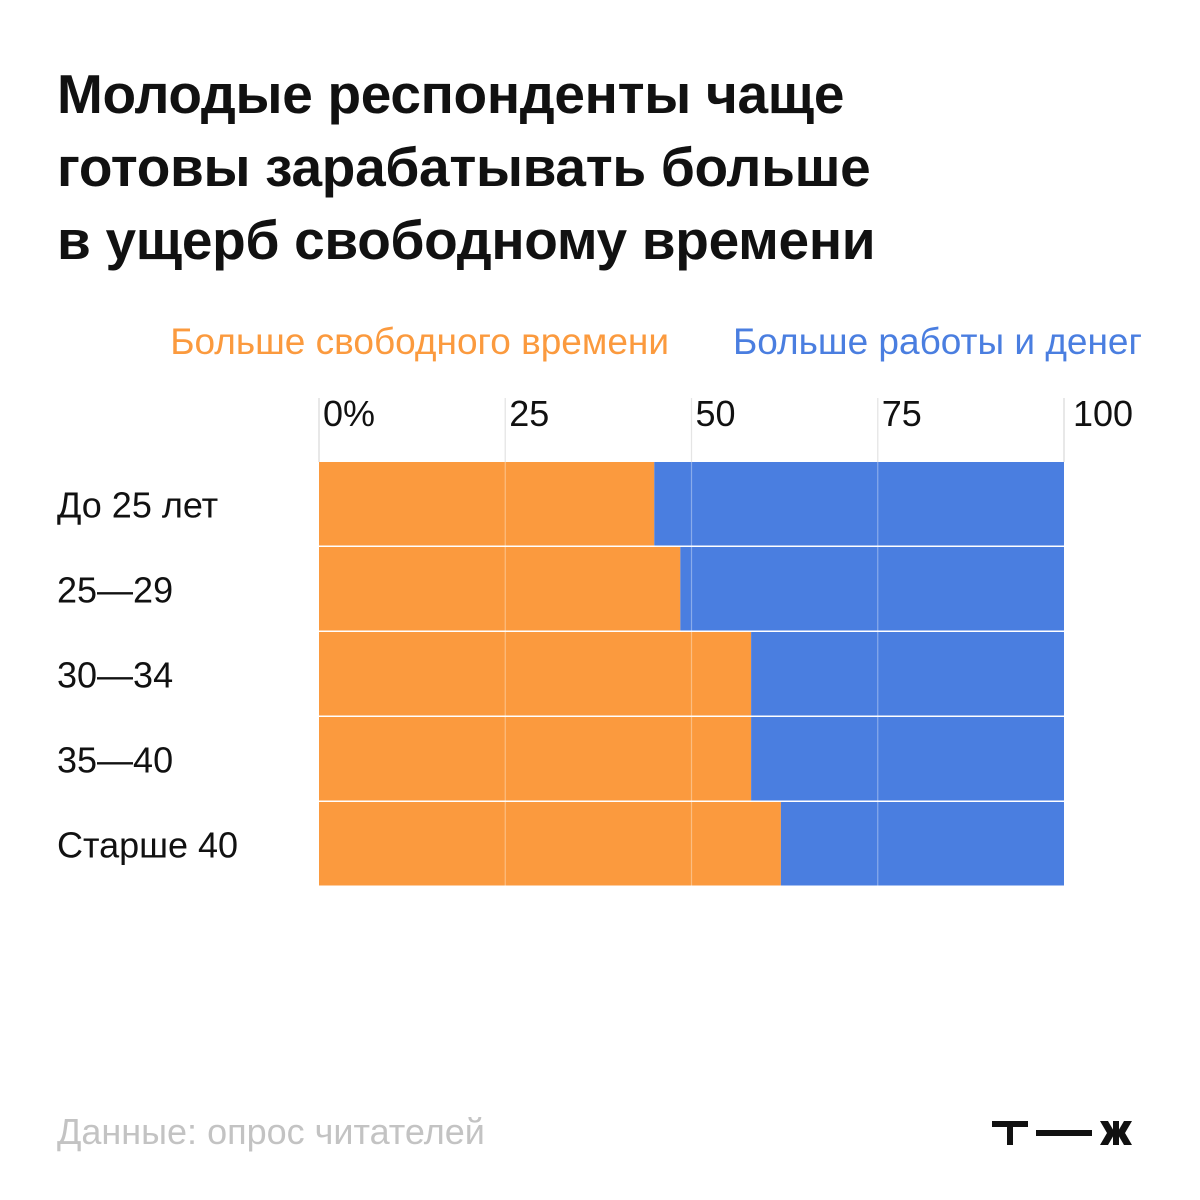 Image resolution: width=1200 pixels, height=1200 pixels. Describe the element at coordinates (937, 341) in the screenshot. I see `legend-work-money: Больше работы и денег` at that location.